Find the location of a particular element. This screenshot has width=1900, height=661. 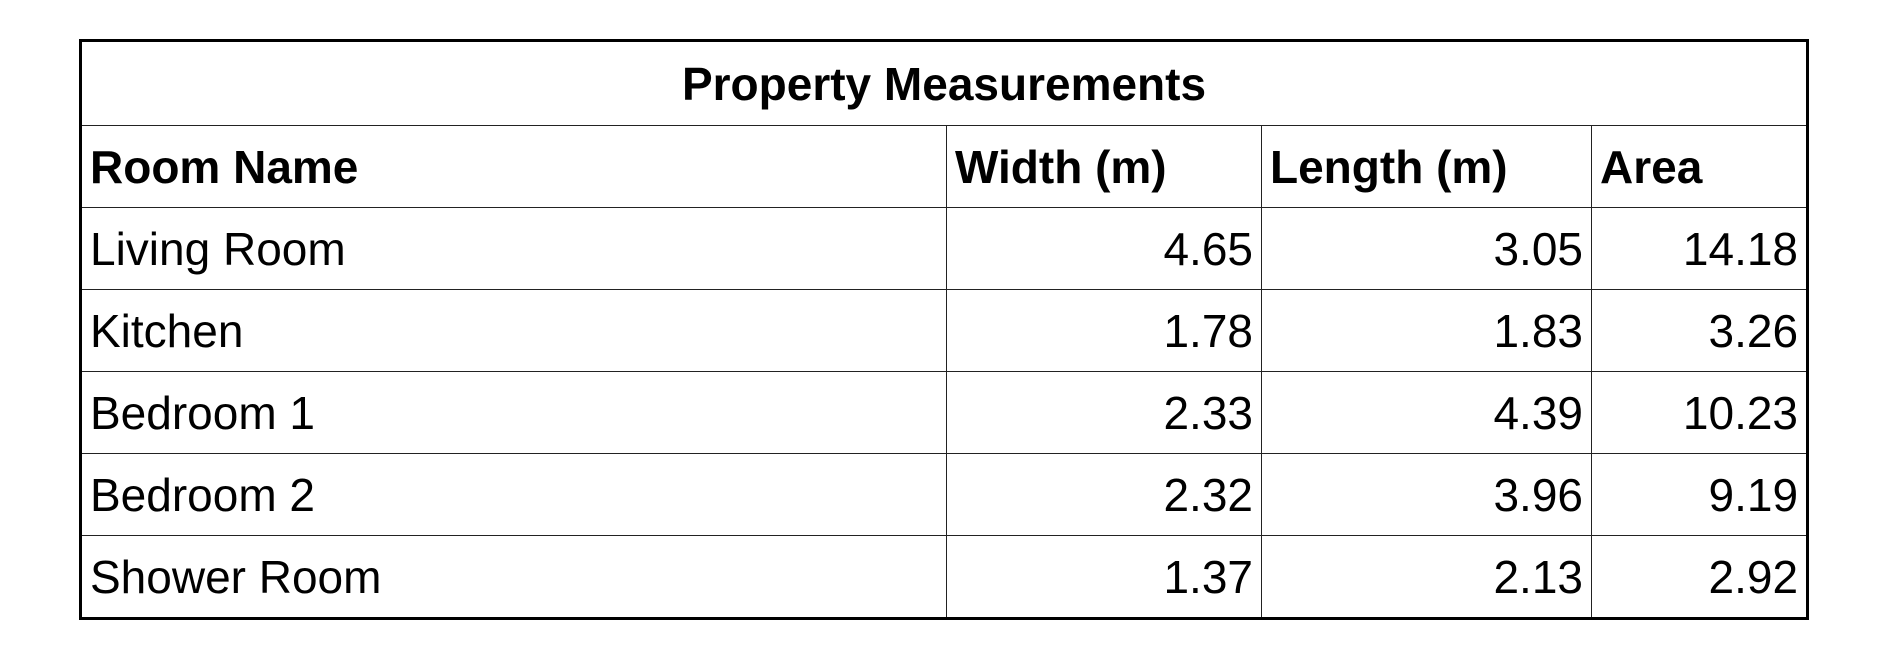

measurement-cell: 4.39 is located at coordinates (1426, 412).